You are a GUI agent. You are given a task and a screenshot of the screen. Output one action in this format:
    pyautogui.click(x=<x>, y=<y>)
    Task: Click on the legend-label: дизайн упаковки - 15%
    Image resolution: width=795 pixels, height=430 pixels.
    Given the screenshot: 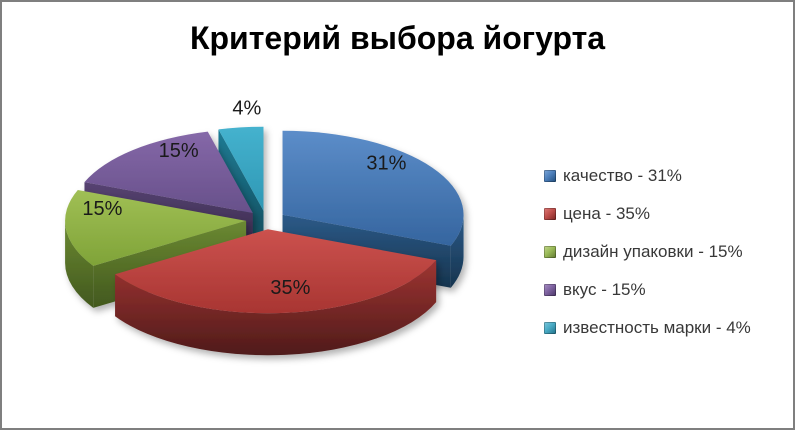 What is the action you would take?
    pyautogui.click(x=653, y=251)
    